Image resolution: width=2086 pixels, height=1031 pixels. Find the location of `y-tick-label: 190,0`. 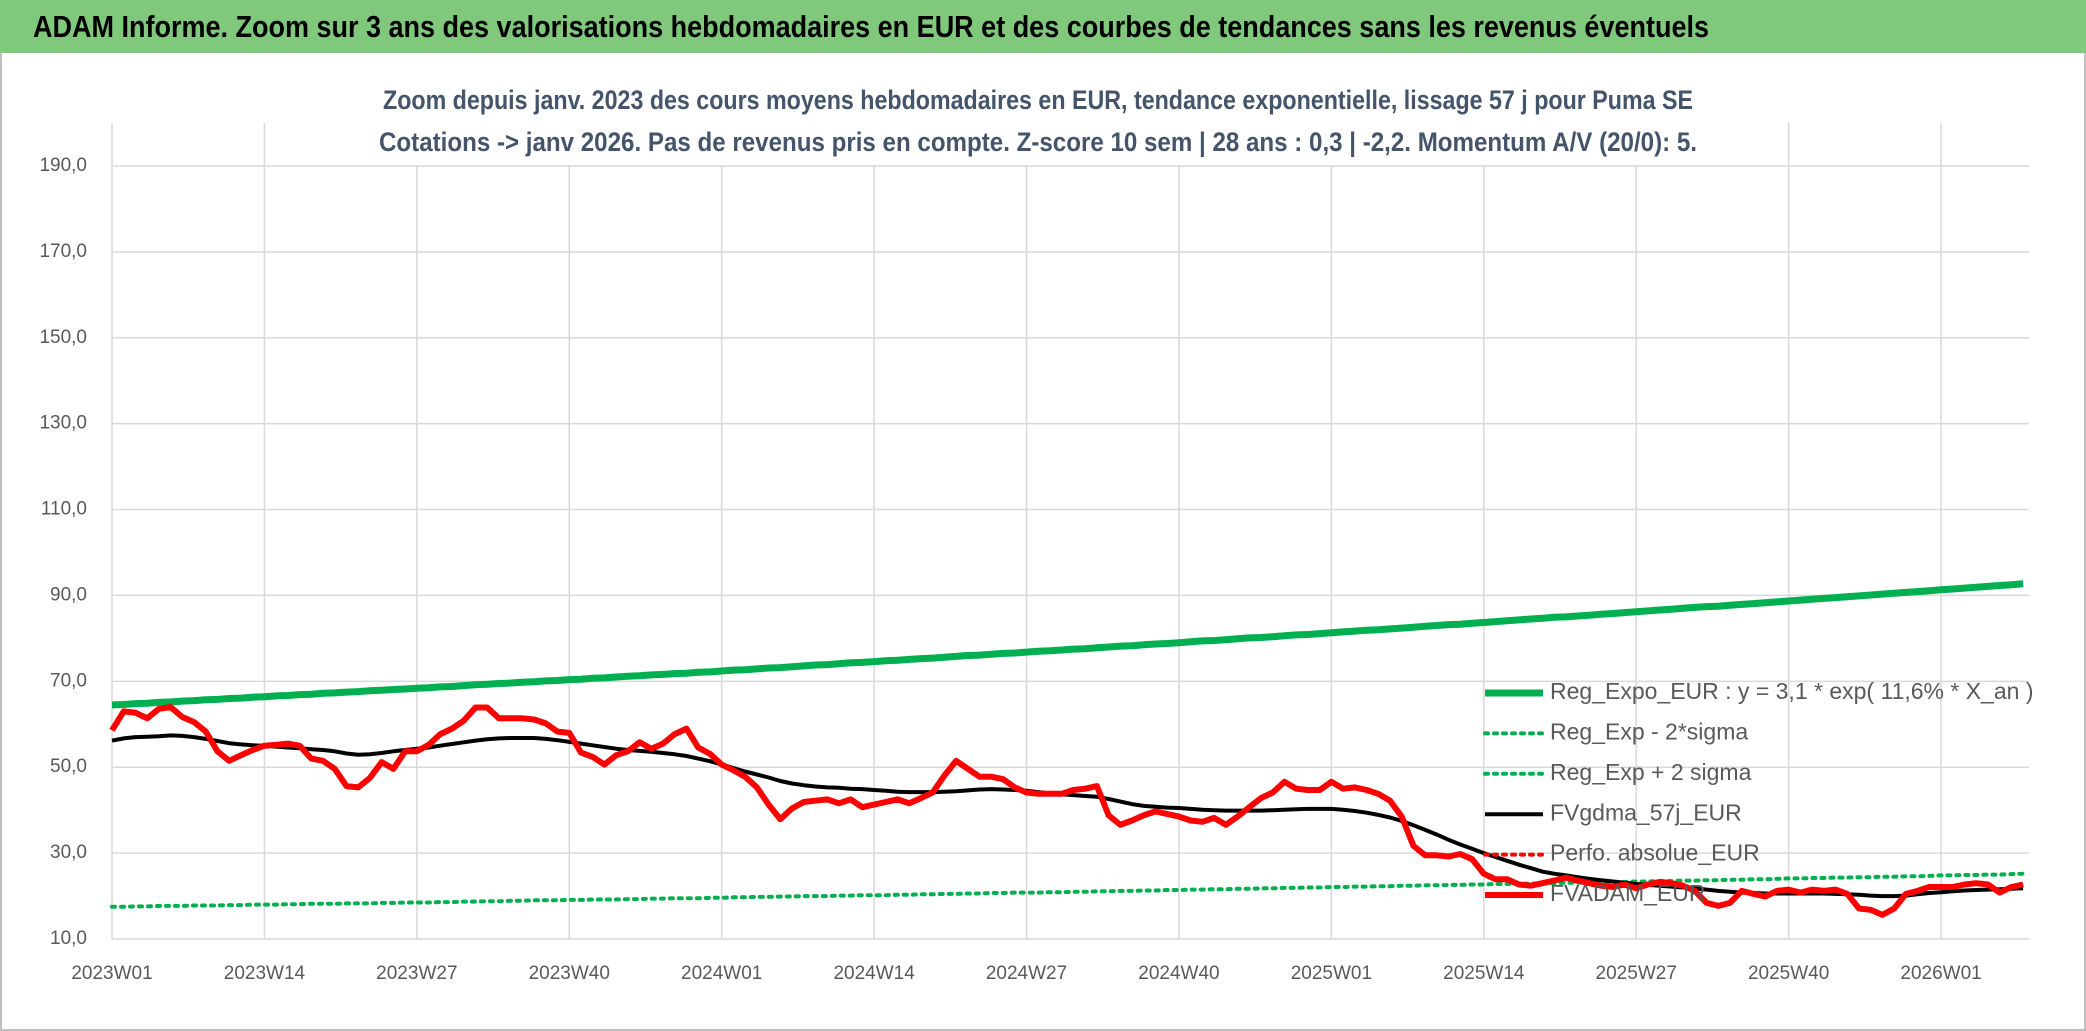

y-tick-label: 190,0 is located at coordinates (63, 165).